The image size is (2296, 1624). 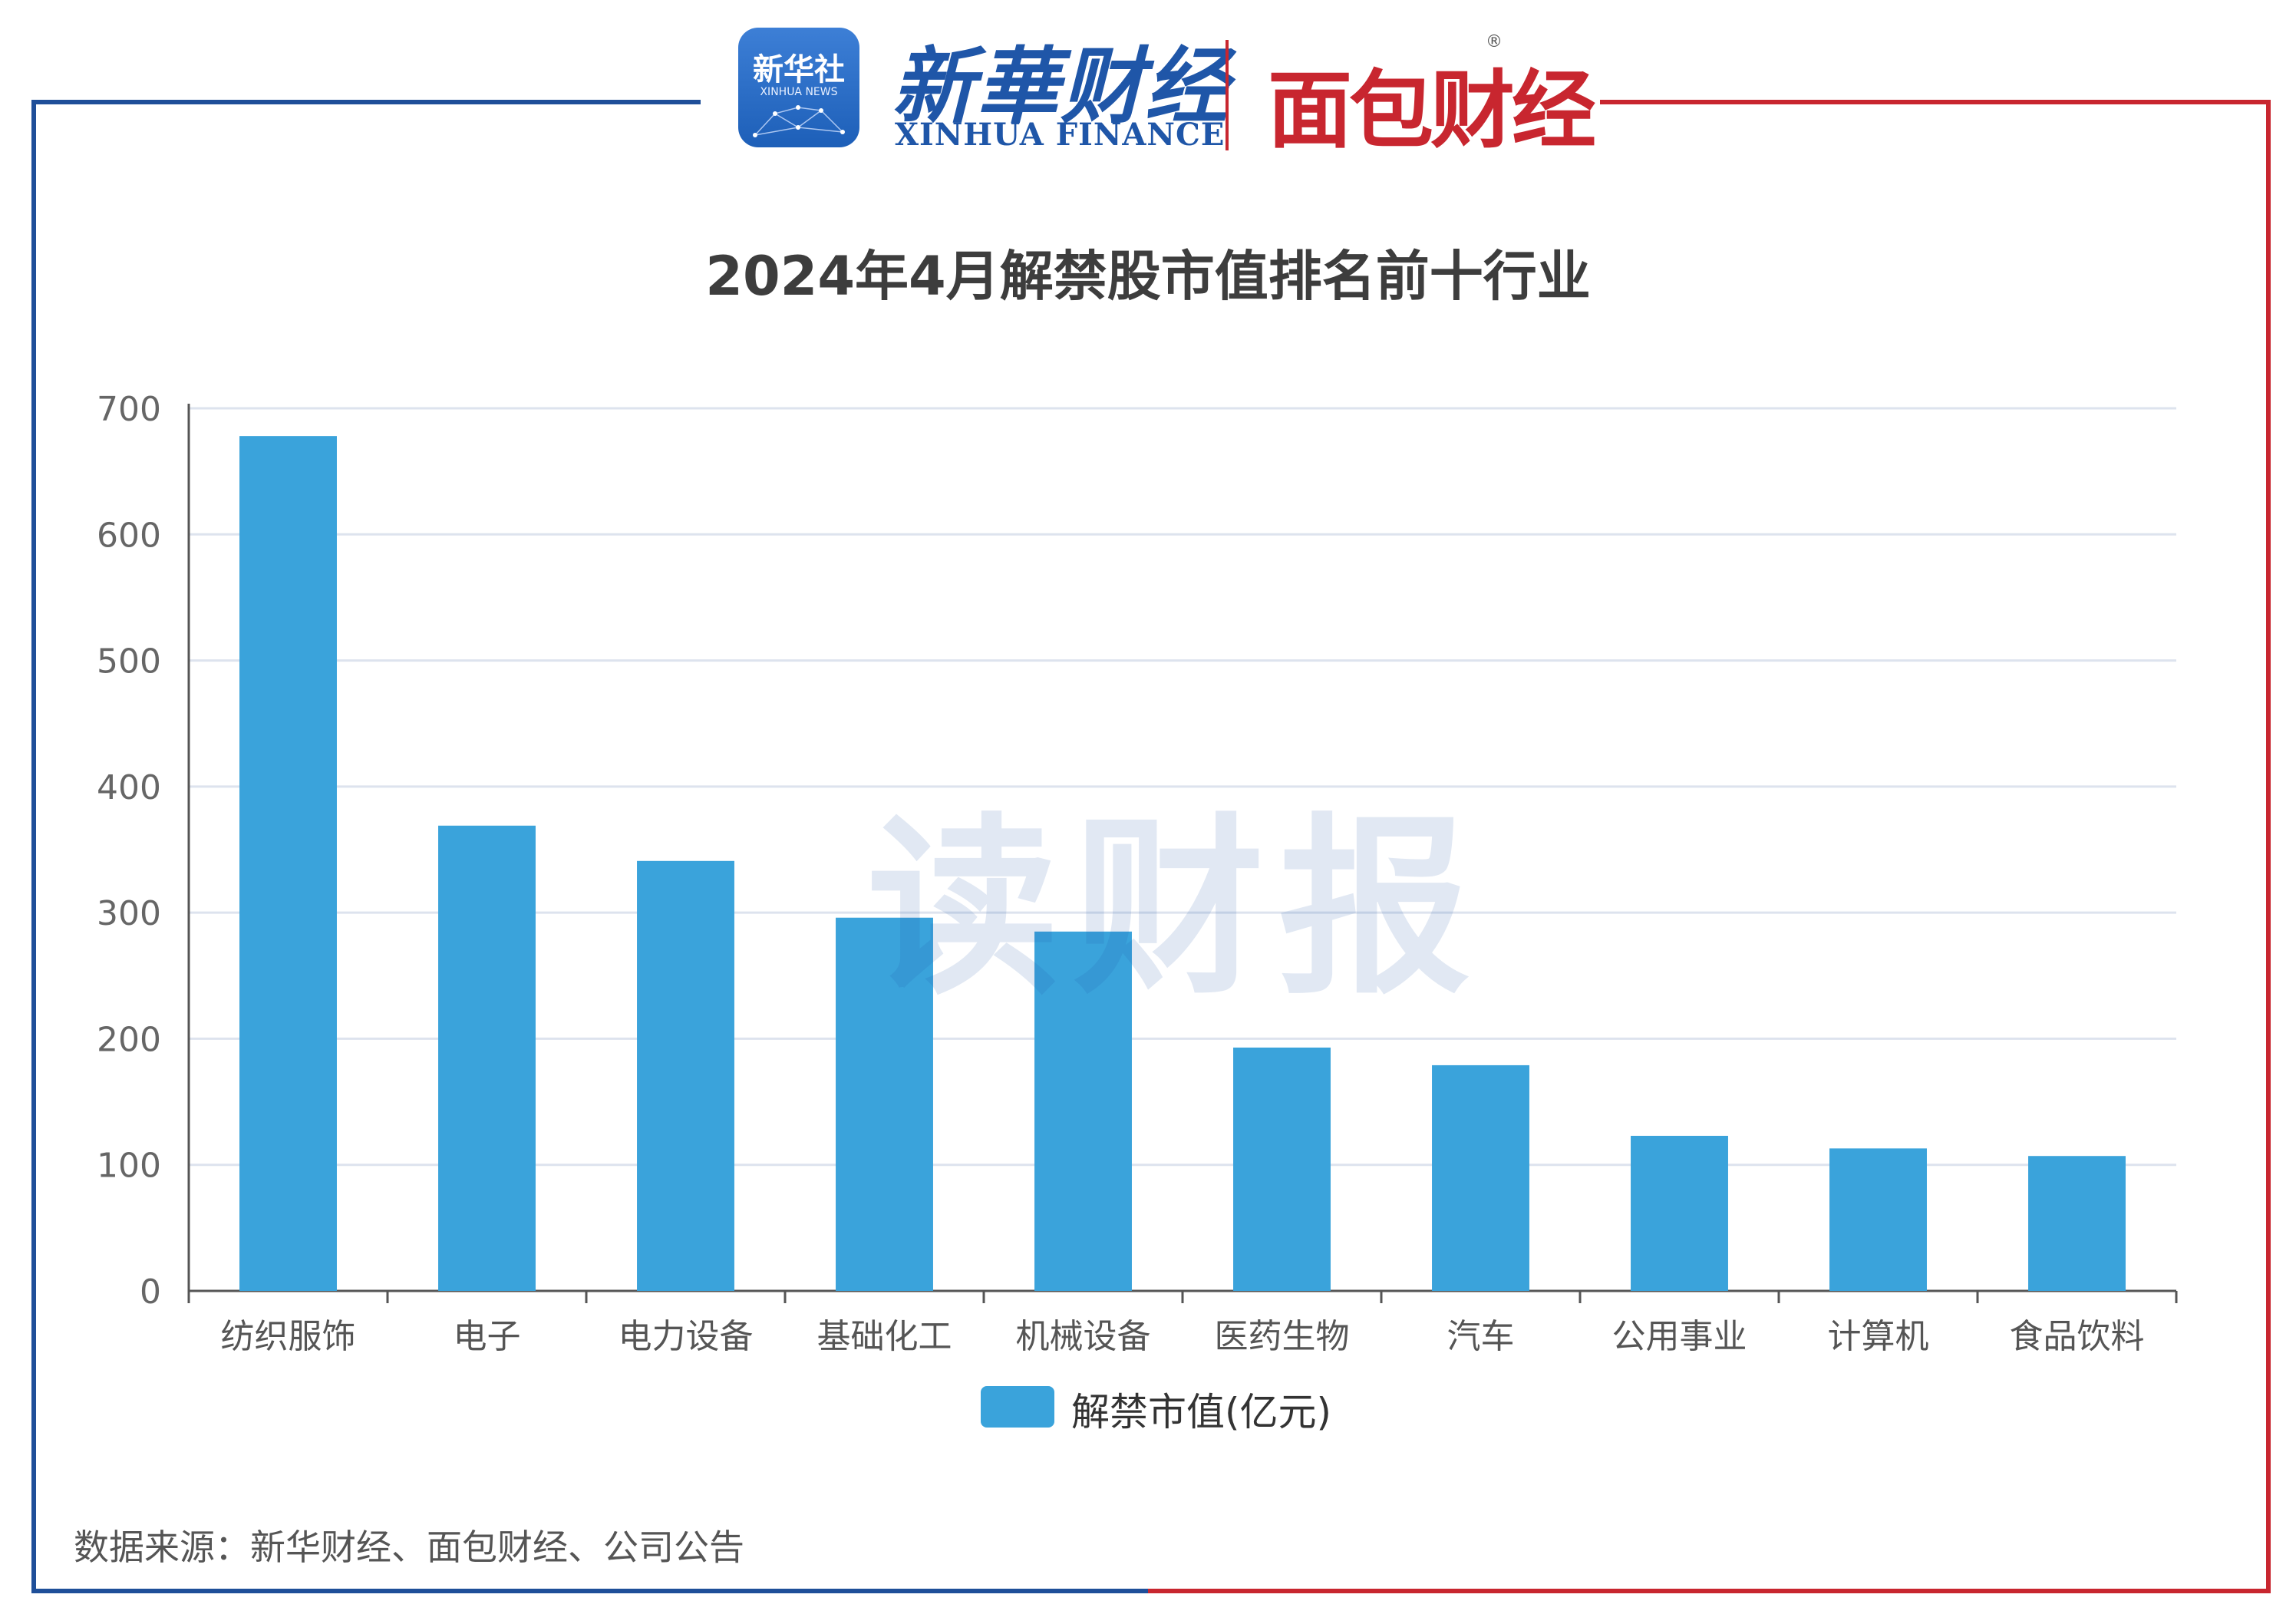 What do you see at coordinates (1083, 1336) in the screenshot?
I see `x-tick-label: 机械设备` at bounding box center [1083, 1336].